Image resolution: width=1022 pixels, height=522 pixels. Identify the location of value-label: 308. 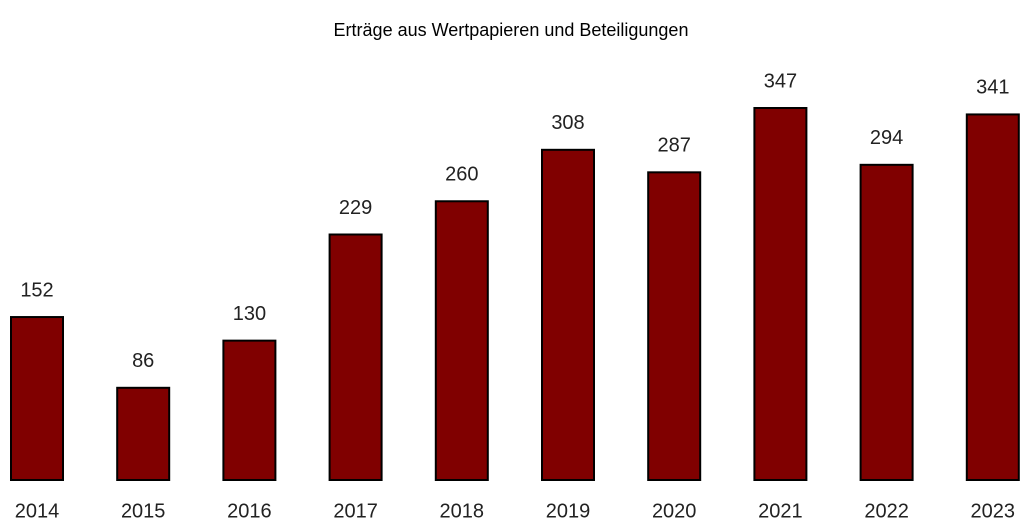
(567, 123).